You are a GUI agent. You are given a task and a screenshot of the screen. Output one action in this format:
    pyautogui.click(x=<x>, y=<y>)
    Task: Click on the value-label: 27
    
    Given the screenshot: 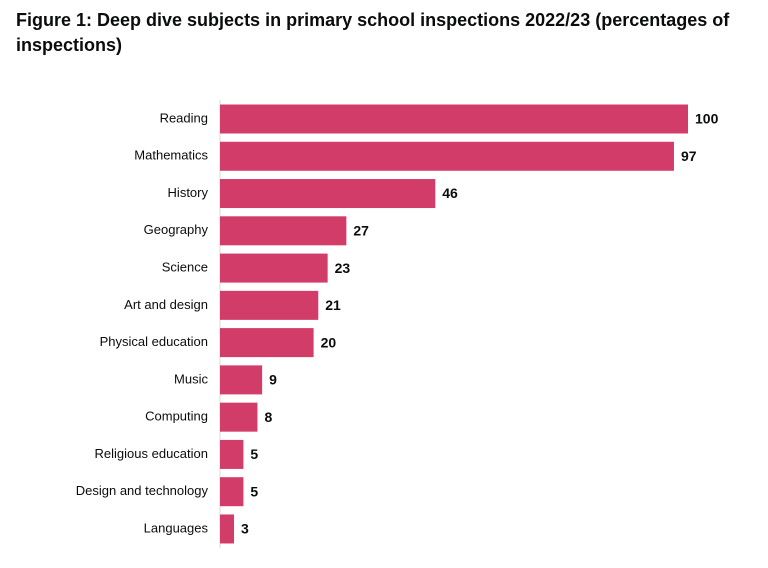 What is the action you would take?
    pyautogui.click(x=361, y=231)
    